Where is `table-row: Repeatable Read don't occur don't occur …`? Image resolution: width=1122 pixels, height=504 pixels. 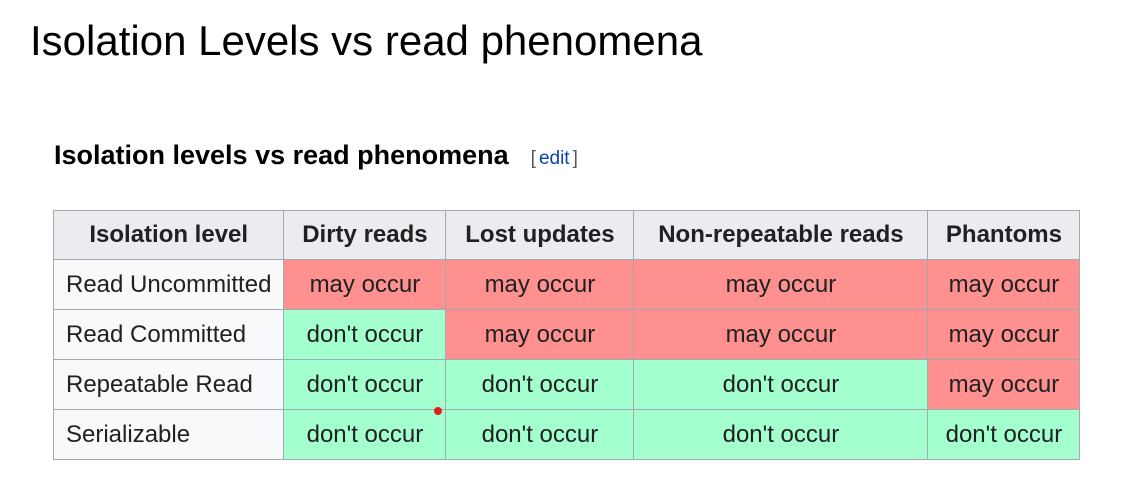
table-row: Repeatable Read don't occur don't occur … is located at coordinates (566, 384).